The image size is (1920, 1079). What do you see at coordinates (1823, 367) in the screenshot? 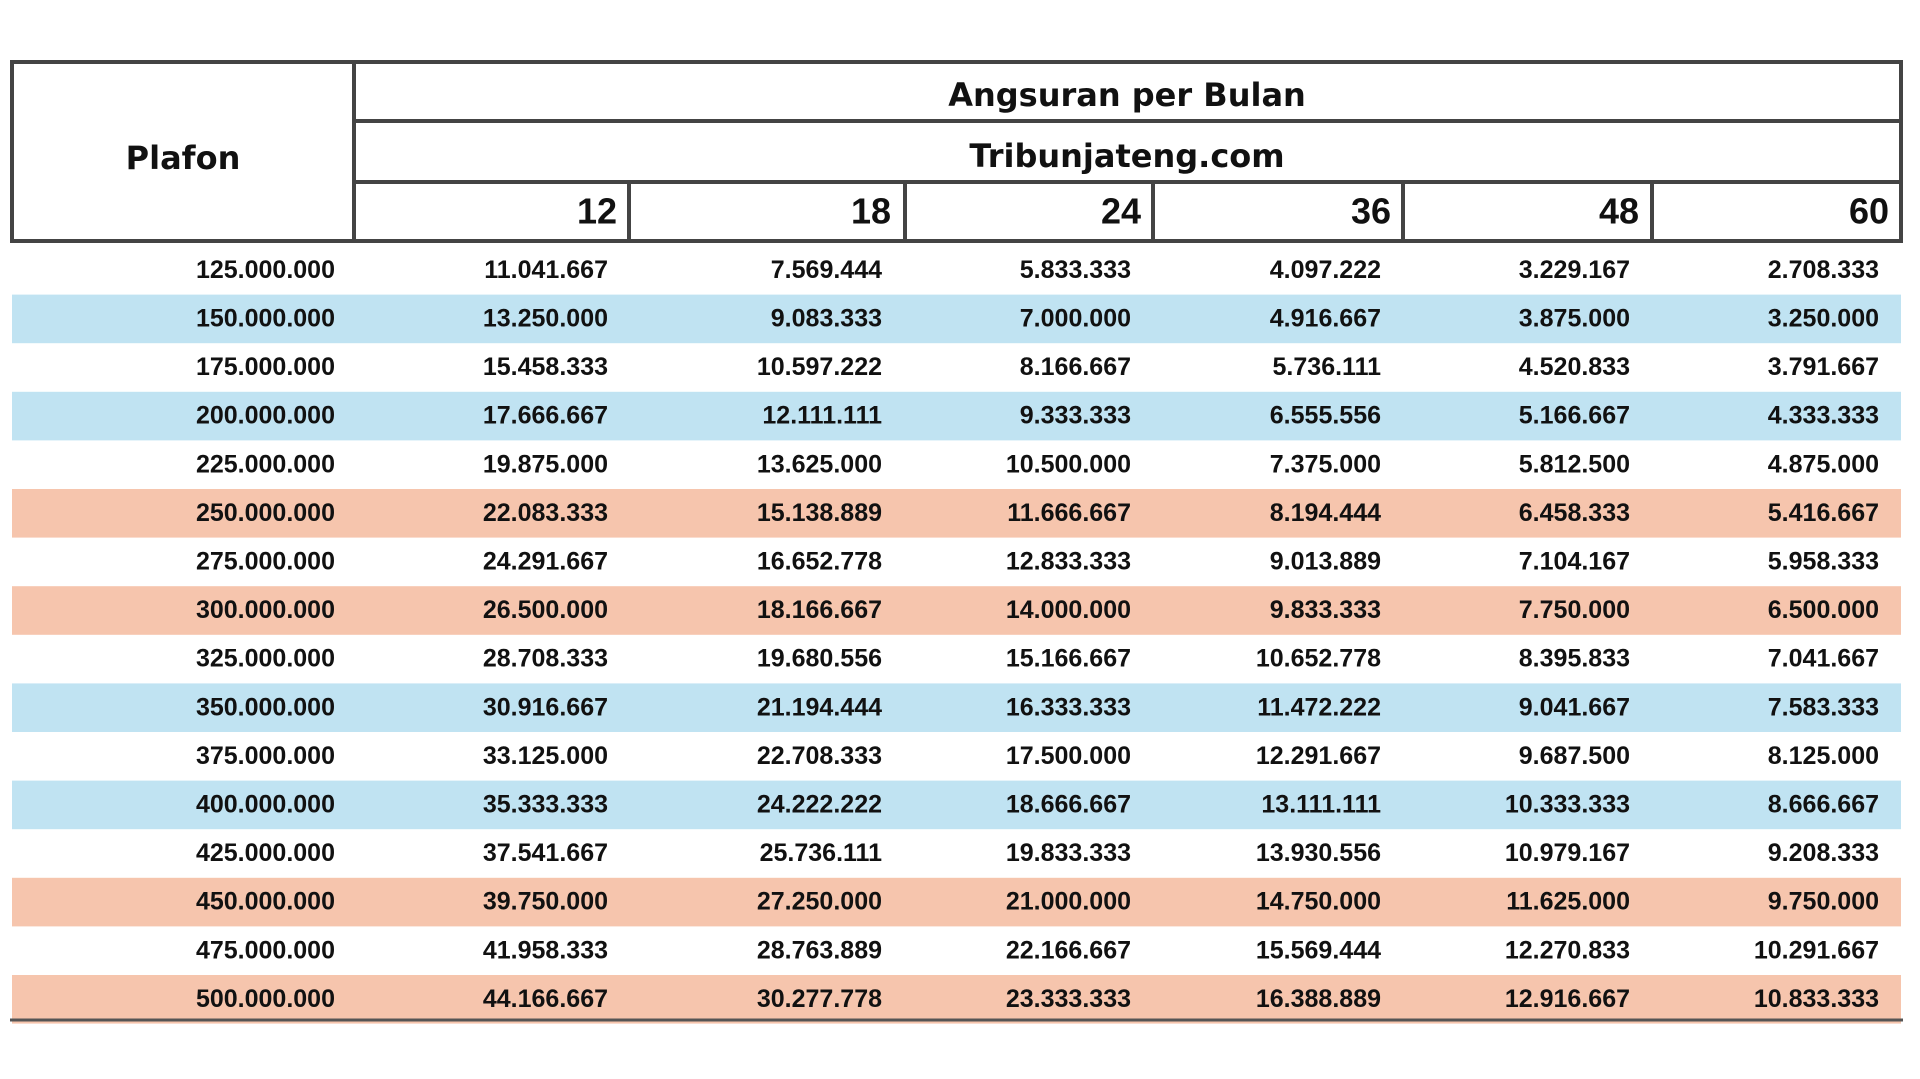
I see `installment-cell: 3.791.667` at bounding box center [1823, 367].